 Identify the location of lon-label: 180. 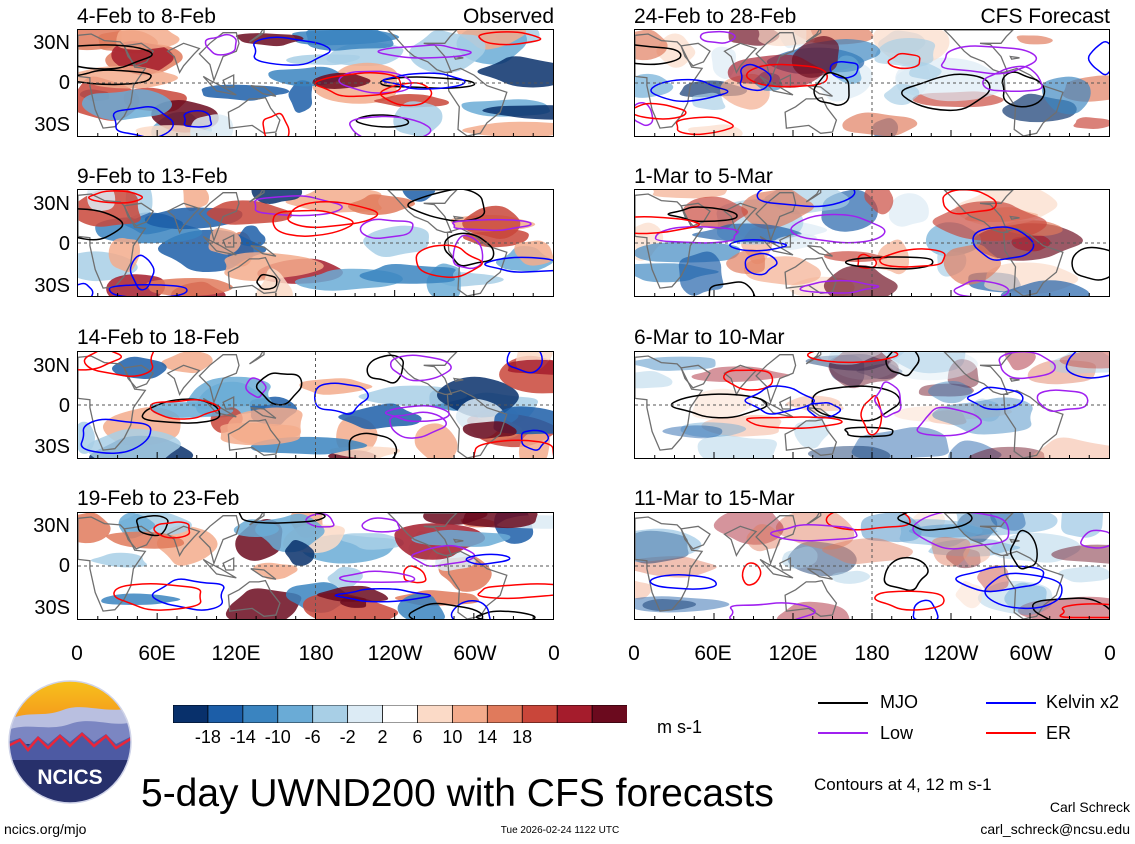
(316, 653).